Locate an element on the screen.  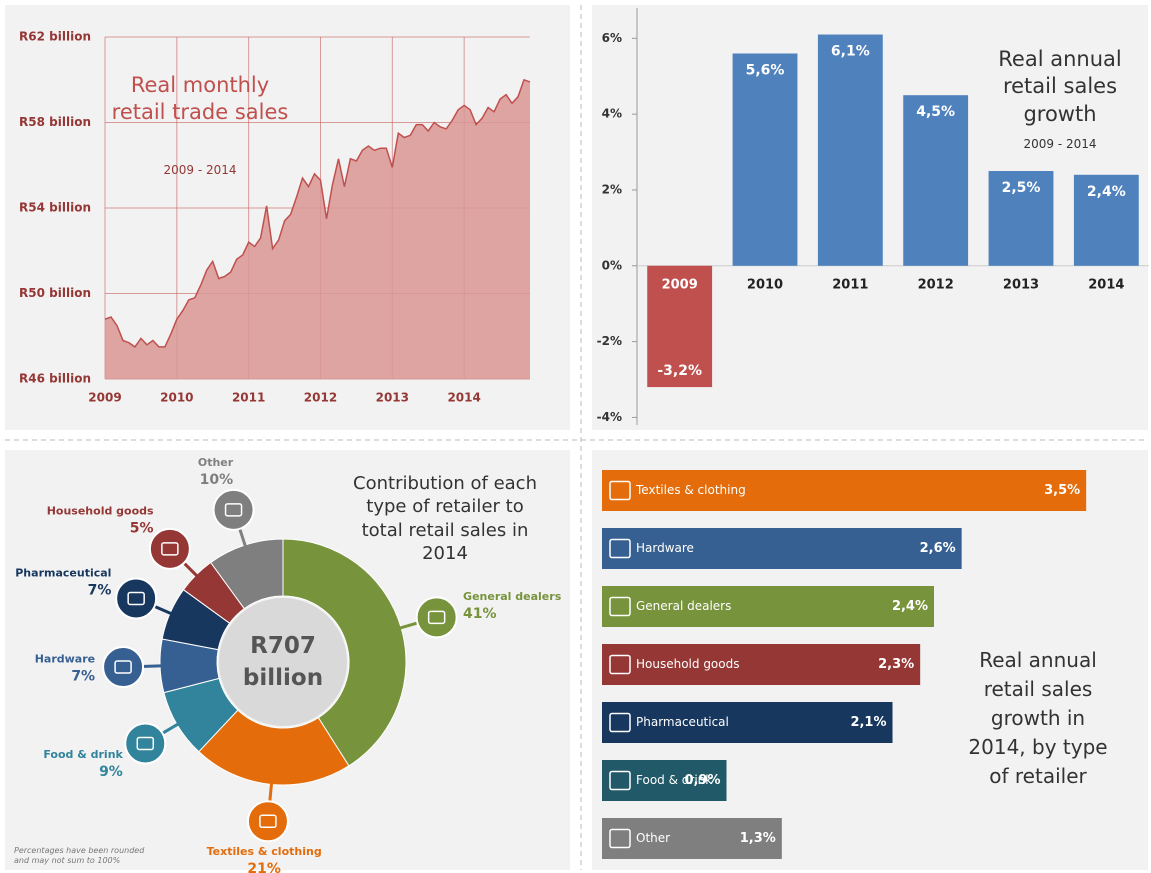
center-box: R707 billion is located at coordinates (283, 662).